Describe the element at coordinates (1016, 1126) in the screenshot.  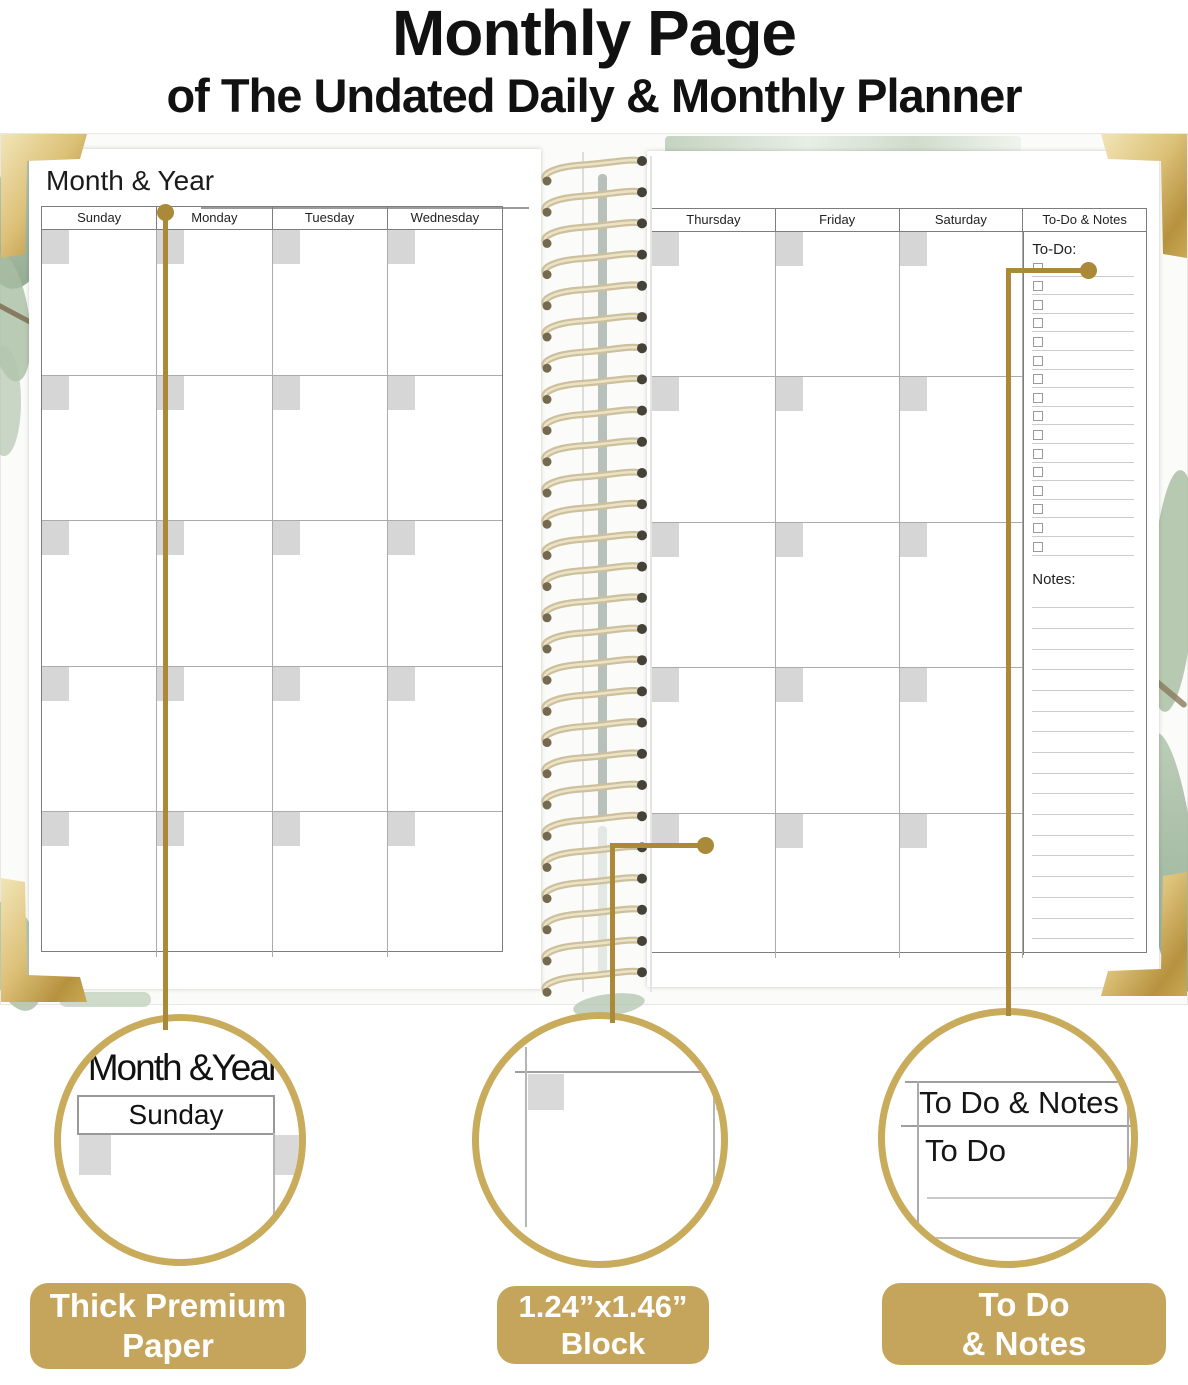
I see `zoom-header-bottom-line` at that location.